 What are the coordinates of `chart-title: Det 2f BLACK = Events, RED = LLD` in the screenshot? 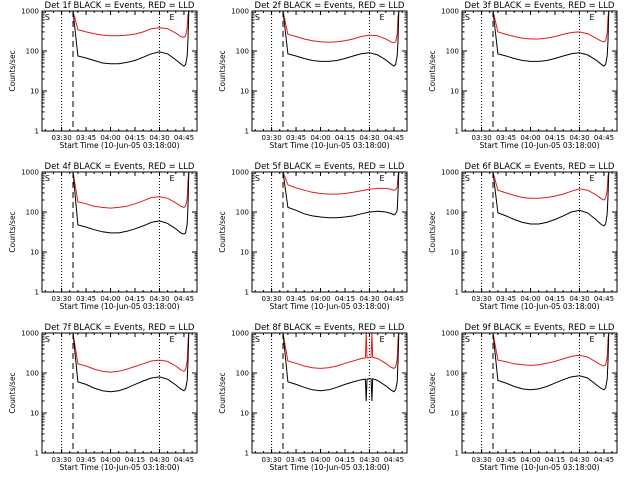 It's located at (330, 6).